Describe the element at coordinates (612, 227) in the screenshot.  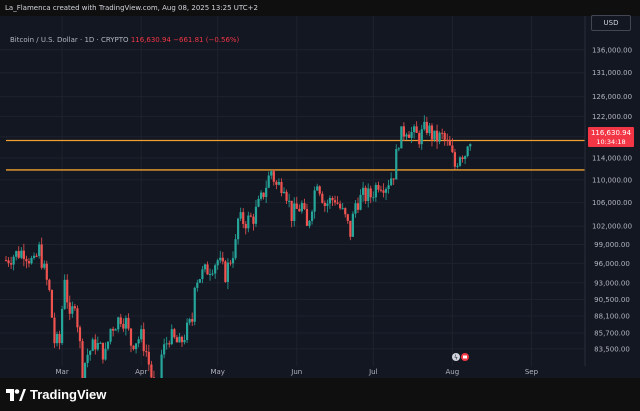
I see `price-tick-label: 102,000.00` at that location.